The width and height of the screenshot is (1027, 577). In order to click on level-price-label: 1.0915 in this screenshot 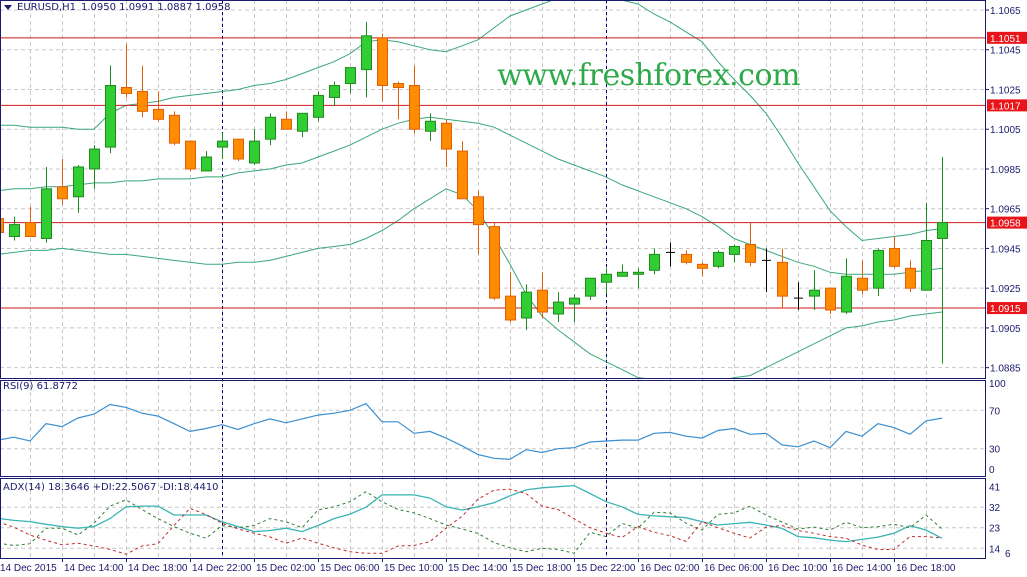, I will do `click(1005, 309)`.